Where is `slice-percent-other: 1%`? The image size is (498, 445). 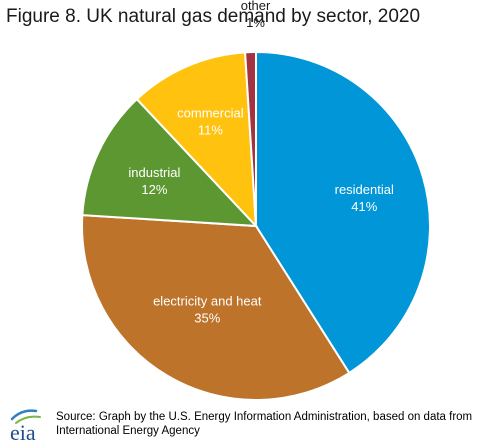 slice-percent-other: 1% is located at coordinates (255, 22).